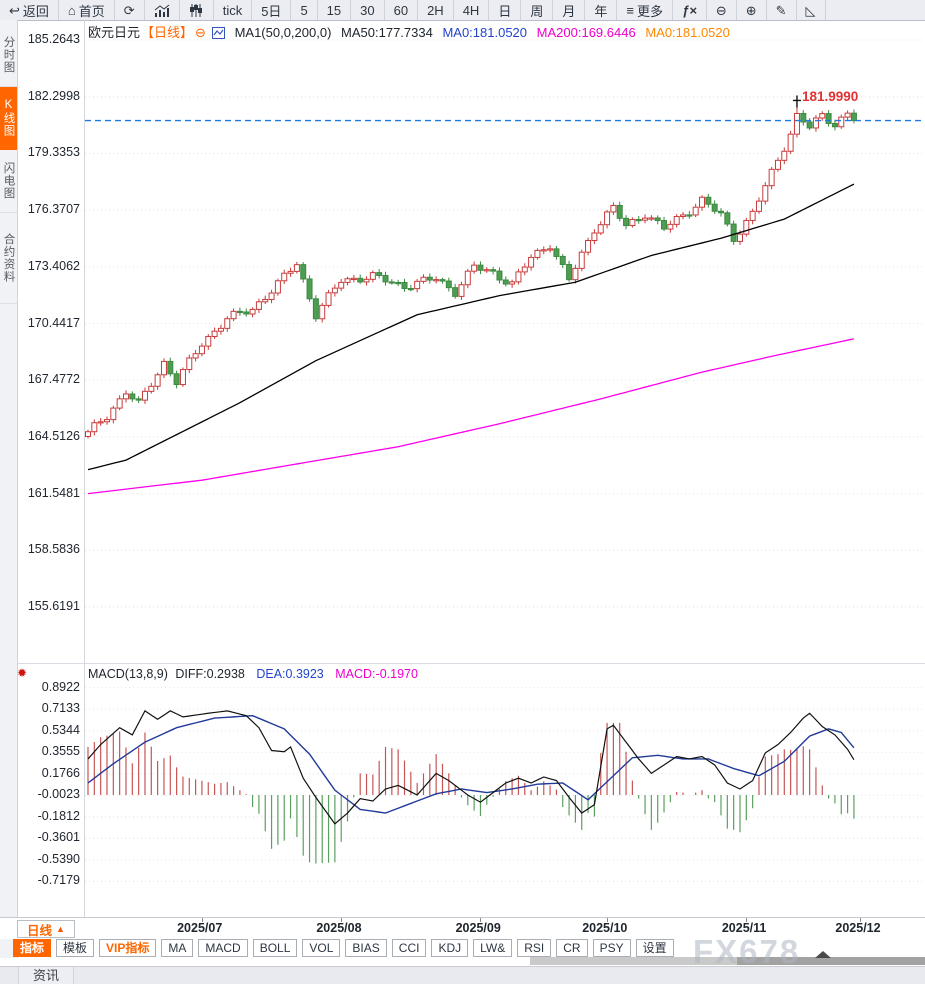 This screenshot has height=984, width=925. Describe the element at coordinates (53, 606) in the screenshot. I see `price-axis-label: 155.6191` at that location.